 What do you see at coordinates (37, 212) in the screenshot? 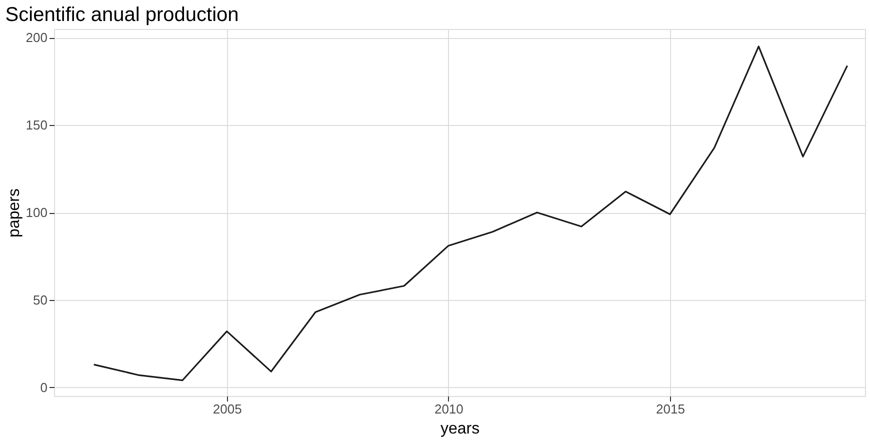
I see `y-tick-label: 100` at bounding box center [37, 212].